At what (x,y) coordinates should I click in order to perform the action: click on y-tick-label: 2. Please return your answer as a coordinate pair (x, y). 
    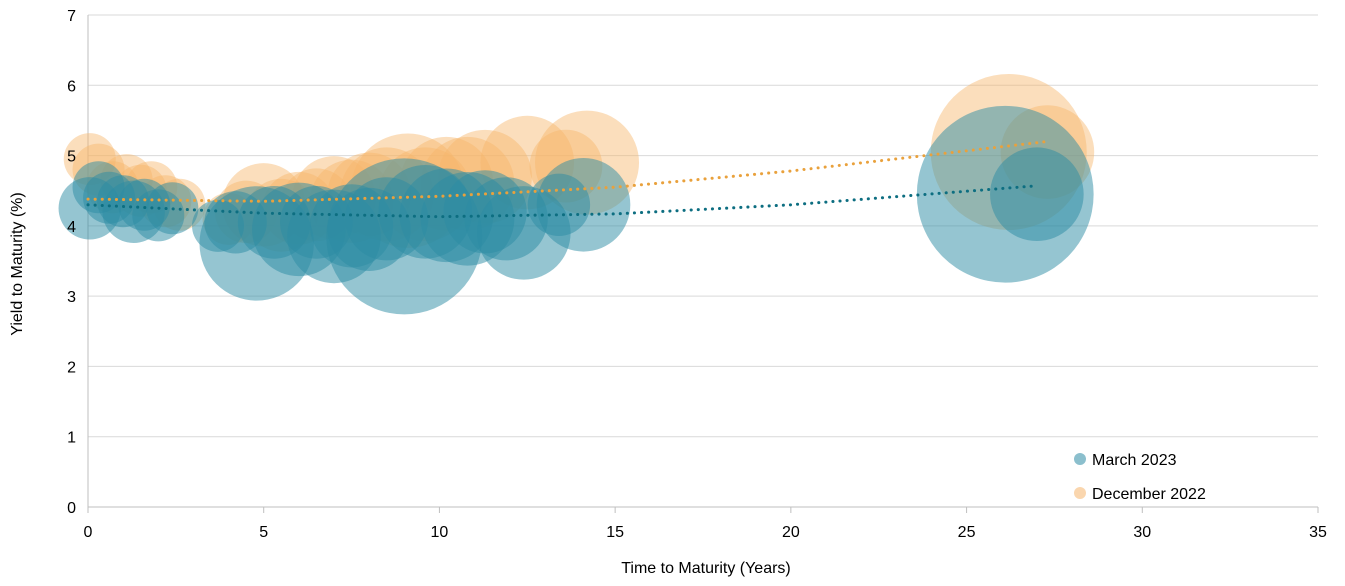
    Looking at the image, I should click on (71, 367).